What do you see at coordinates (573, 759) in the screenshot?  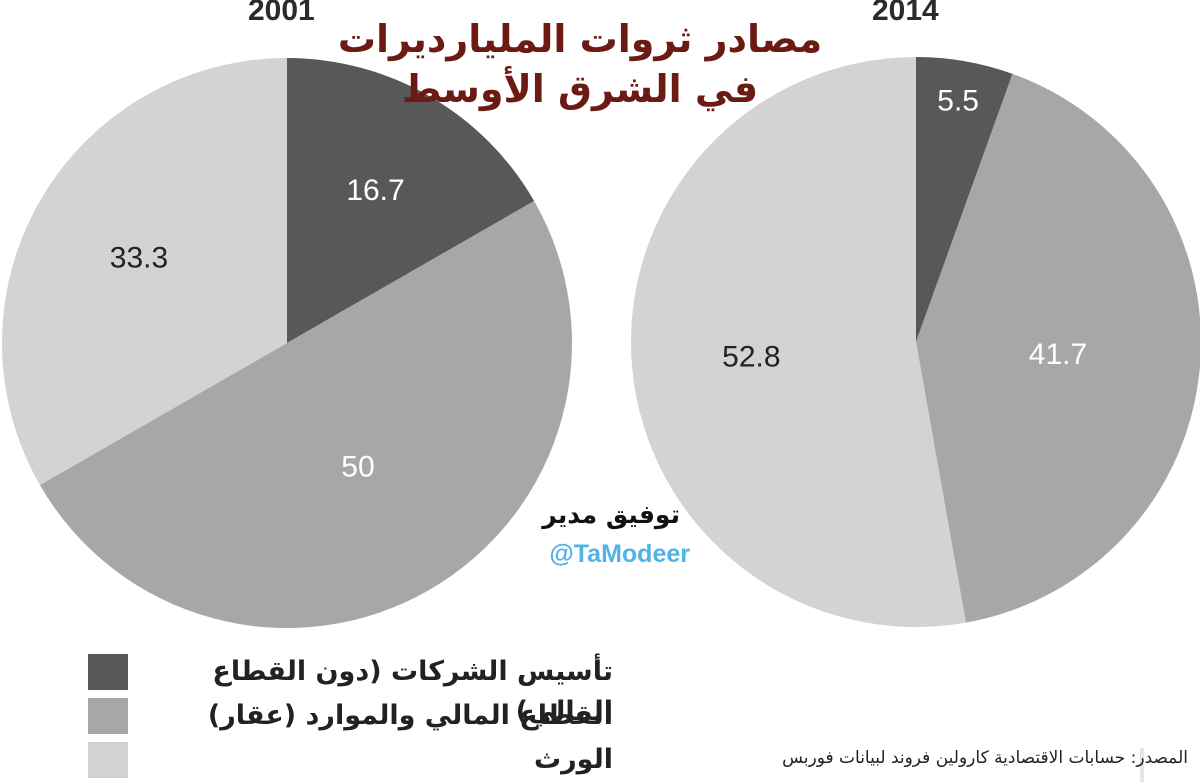 I see `legend-label: الورث` at bounding box center [573, 759].